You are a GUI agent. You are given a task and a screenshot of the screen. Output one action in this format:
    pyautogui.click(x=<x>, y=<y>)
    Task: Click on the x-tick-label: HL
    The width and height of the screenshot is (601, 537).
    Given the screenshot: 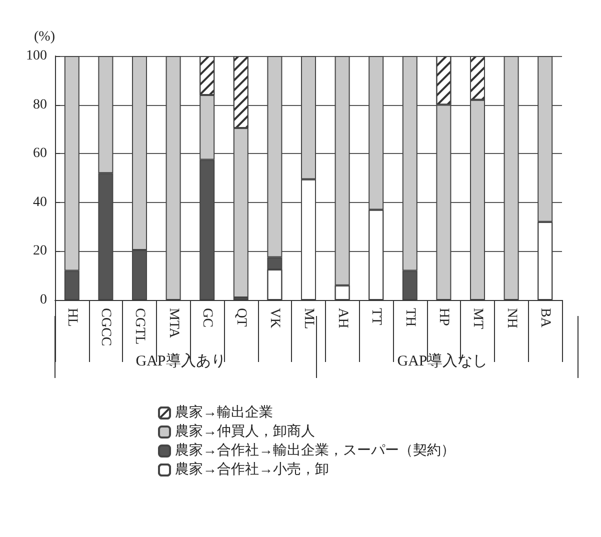 What is the action you would take?
    pyautogui.click(x=72, y=317)
    